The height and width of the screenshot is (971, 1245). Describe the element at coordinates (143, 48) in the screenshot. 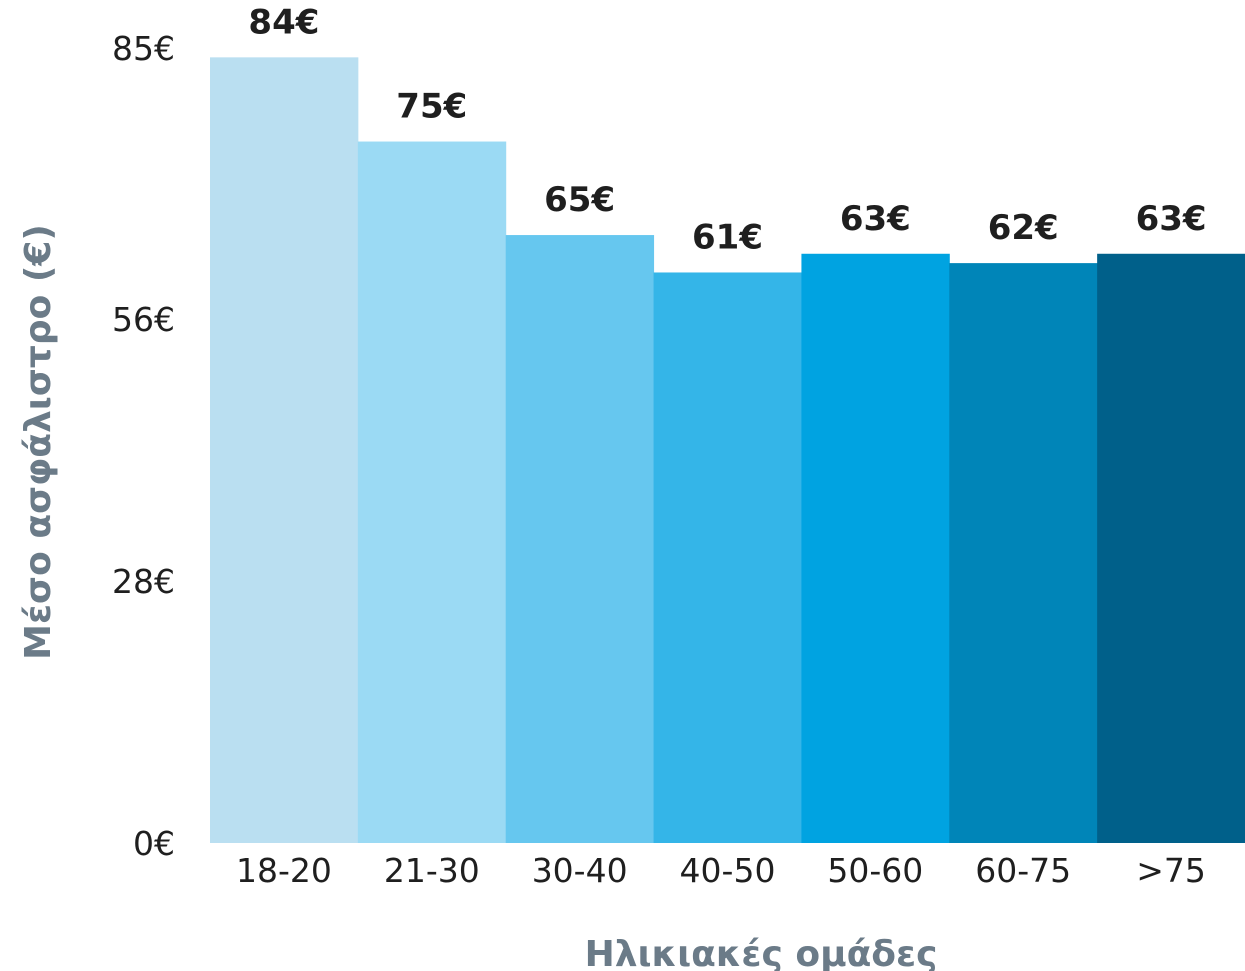

I see `y-tick-label-85: 85€` at that location.